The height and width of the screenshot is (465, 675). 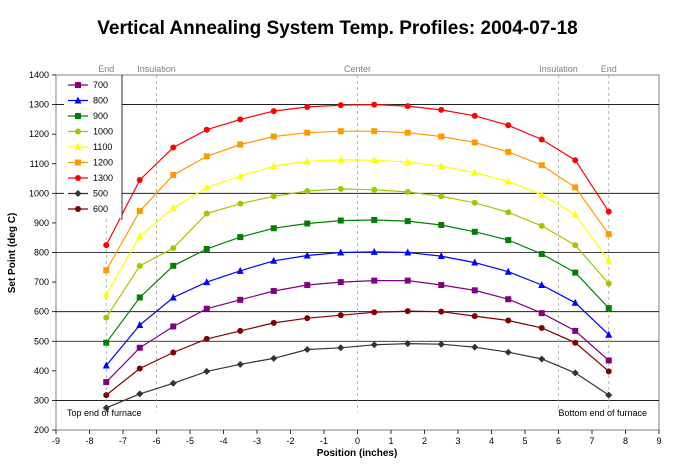 I want to click on legend-item-1100: 1100, so click(x=90, y=147).